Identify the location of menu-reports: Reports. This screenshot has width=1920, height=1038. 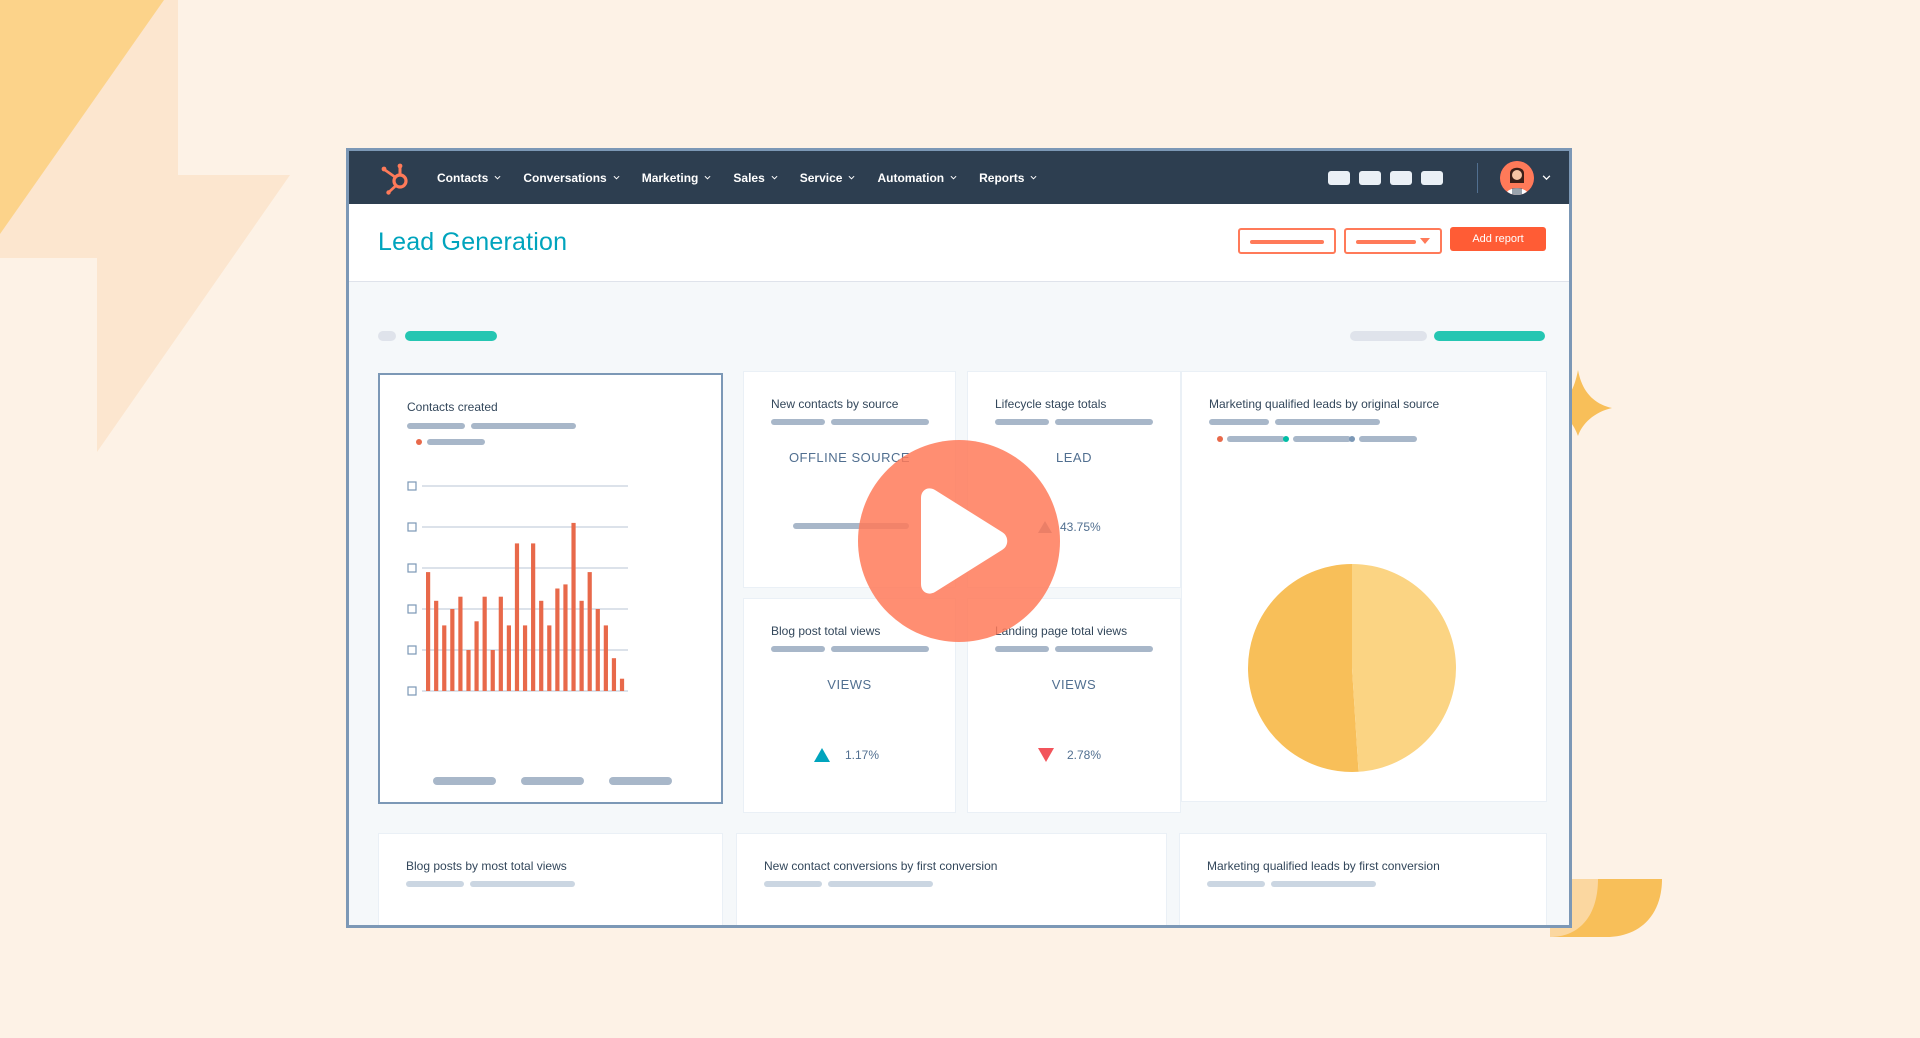
(1008, 178).